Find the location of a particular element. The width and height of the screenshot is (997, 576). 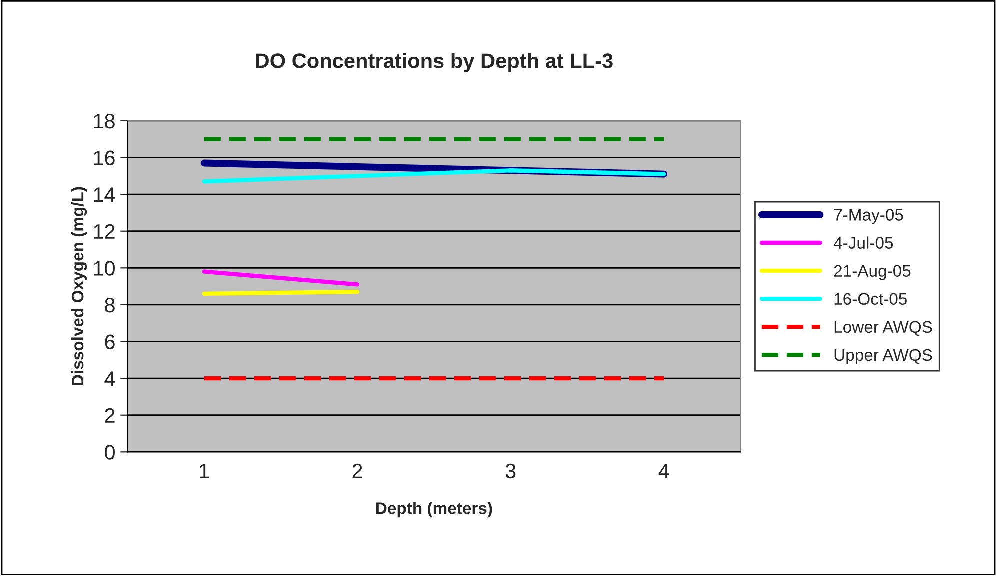

legend-label: 16-Oct-05 is located at coordinates (870, 299).